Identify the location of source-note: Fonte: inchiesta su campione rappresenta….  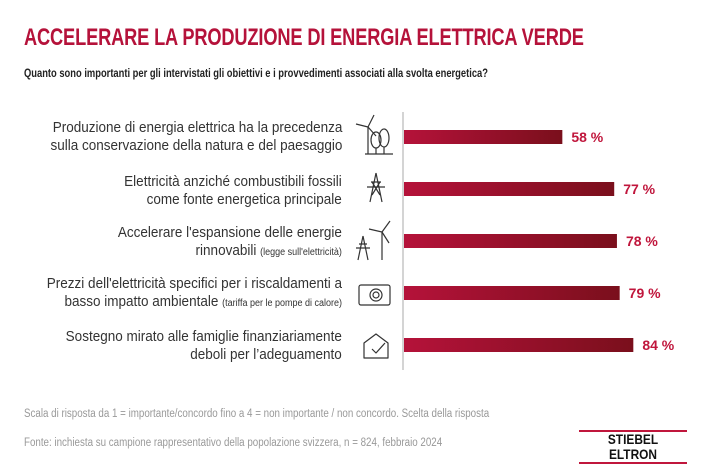
(233, 443).